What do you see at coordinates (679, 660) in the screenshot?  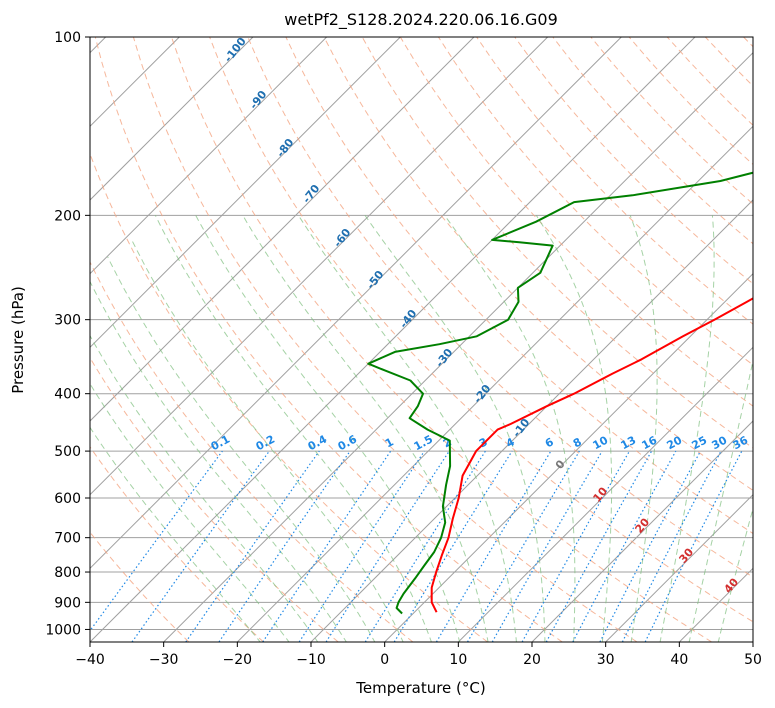 I see `x-tick-label: 40` at bounding box center [679, 660].